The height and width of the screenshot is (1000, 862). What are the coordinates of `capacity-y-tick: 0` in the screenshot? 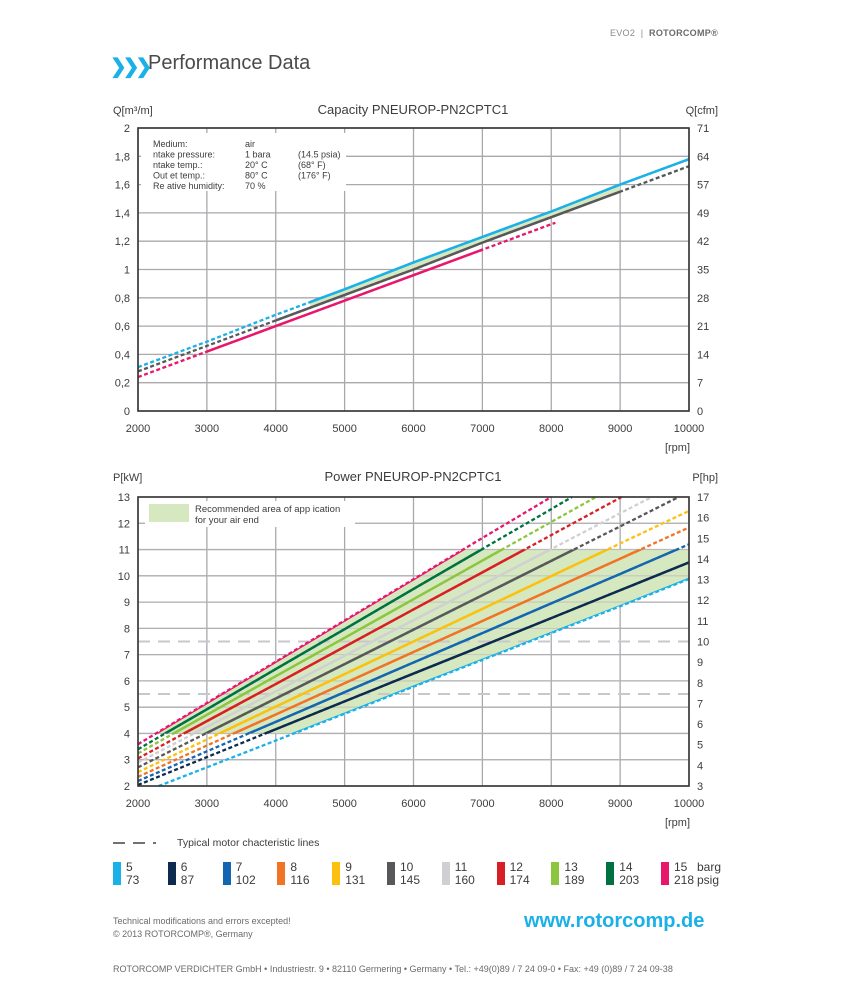 It's located at (127, 412).